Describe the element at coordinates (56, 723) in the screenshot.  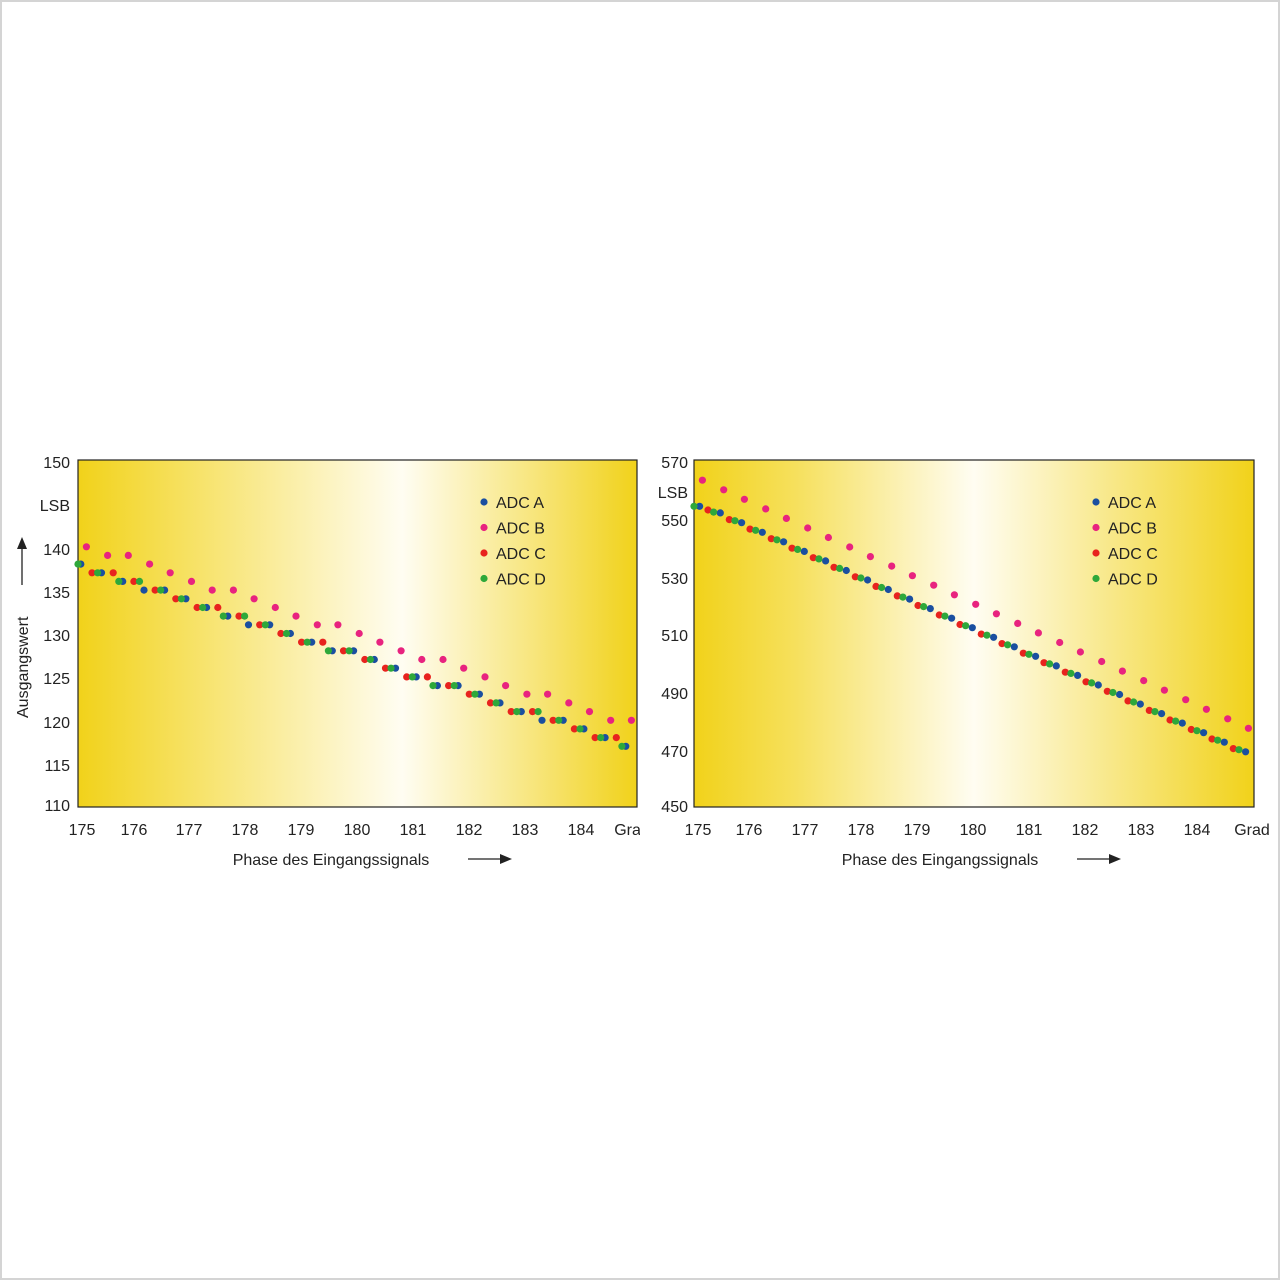
I see `y-tick-label: 120` at that location.